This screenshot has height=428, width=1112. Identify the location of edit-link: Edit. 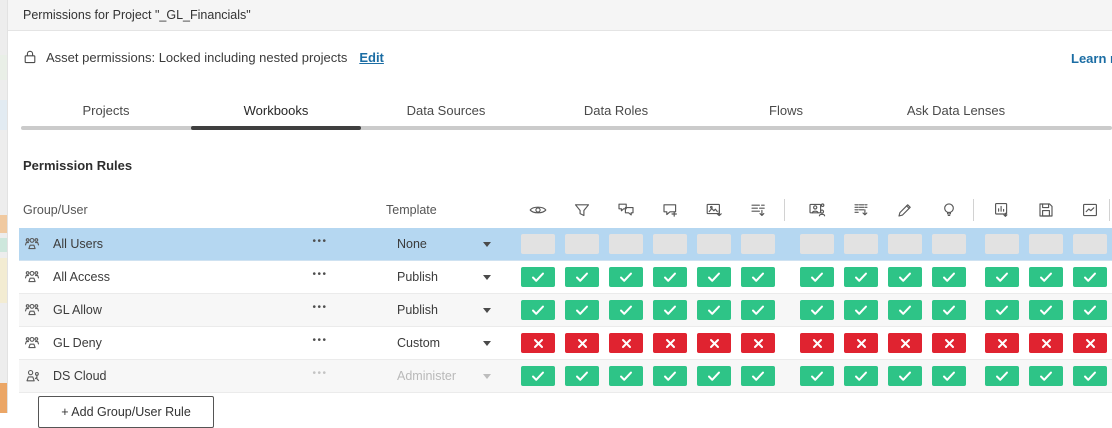
(371, 57).